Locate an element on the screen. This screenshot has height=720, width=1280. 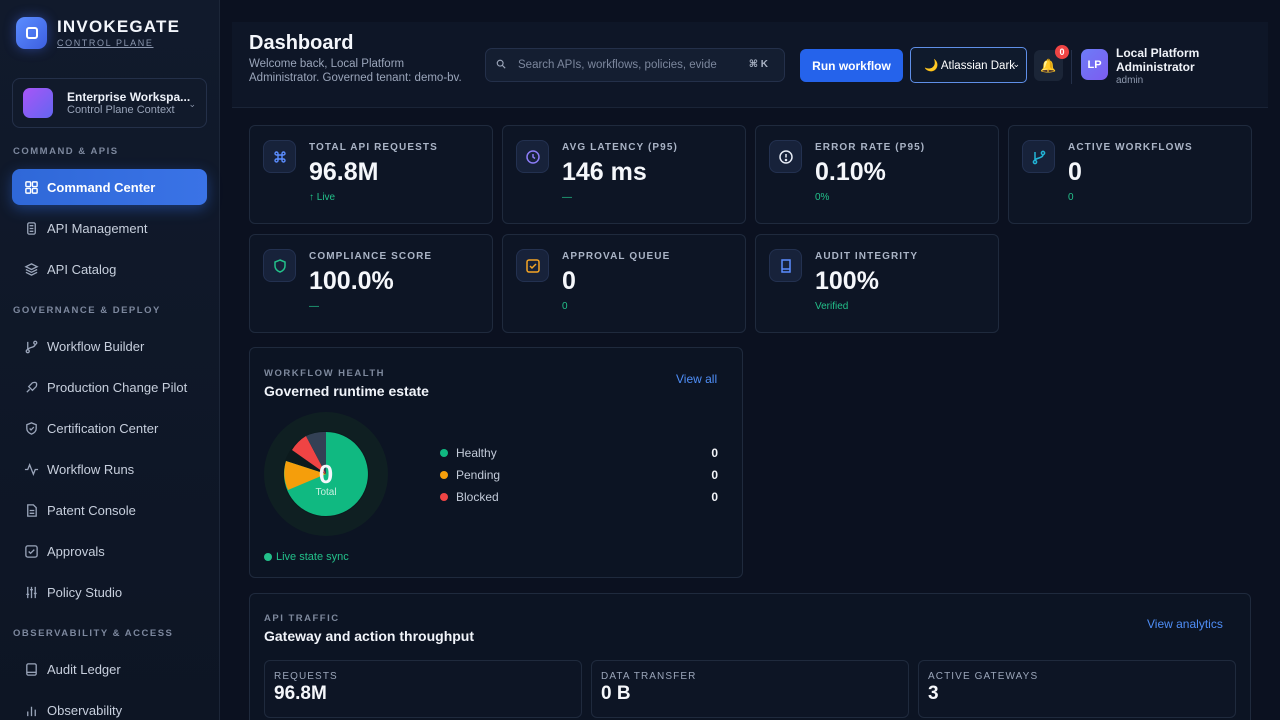
avatar: LP is located at coordinates (1094, 64).